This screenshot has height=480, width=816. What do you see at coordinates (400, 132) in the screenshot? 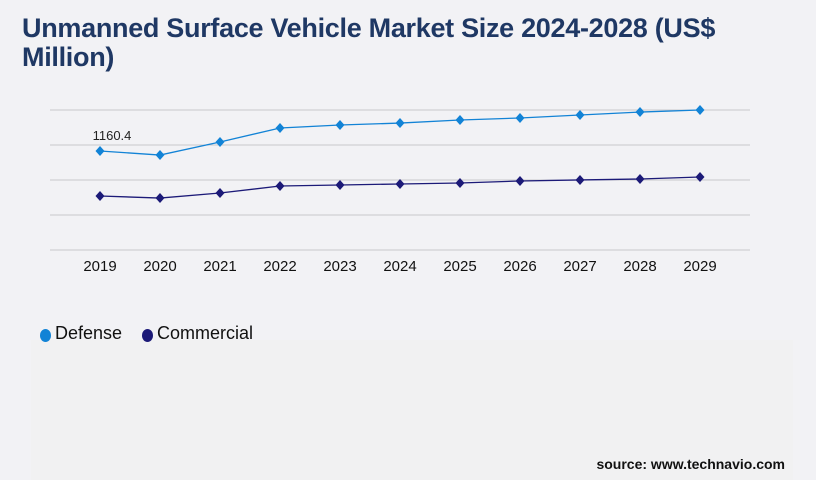
I see `series-line-defense` at bounding box center [400, 132].